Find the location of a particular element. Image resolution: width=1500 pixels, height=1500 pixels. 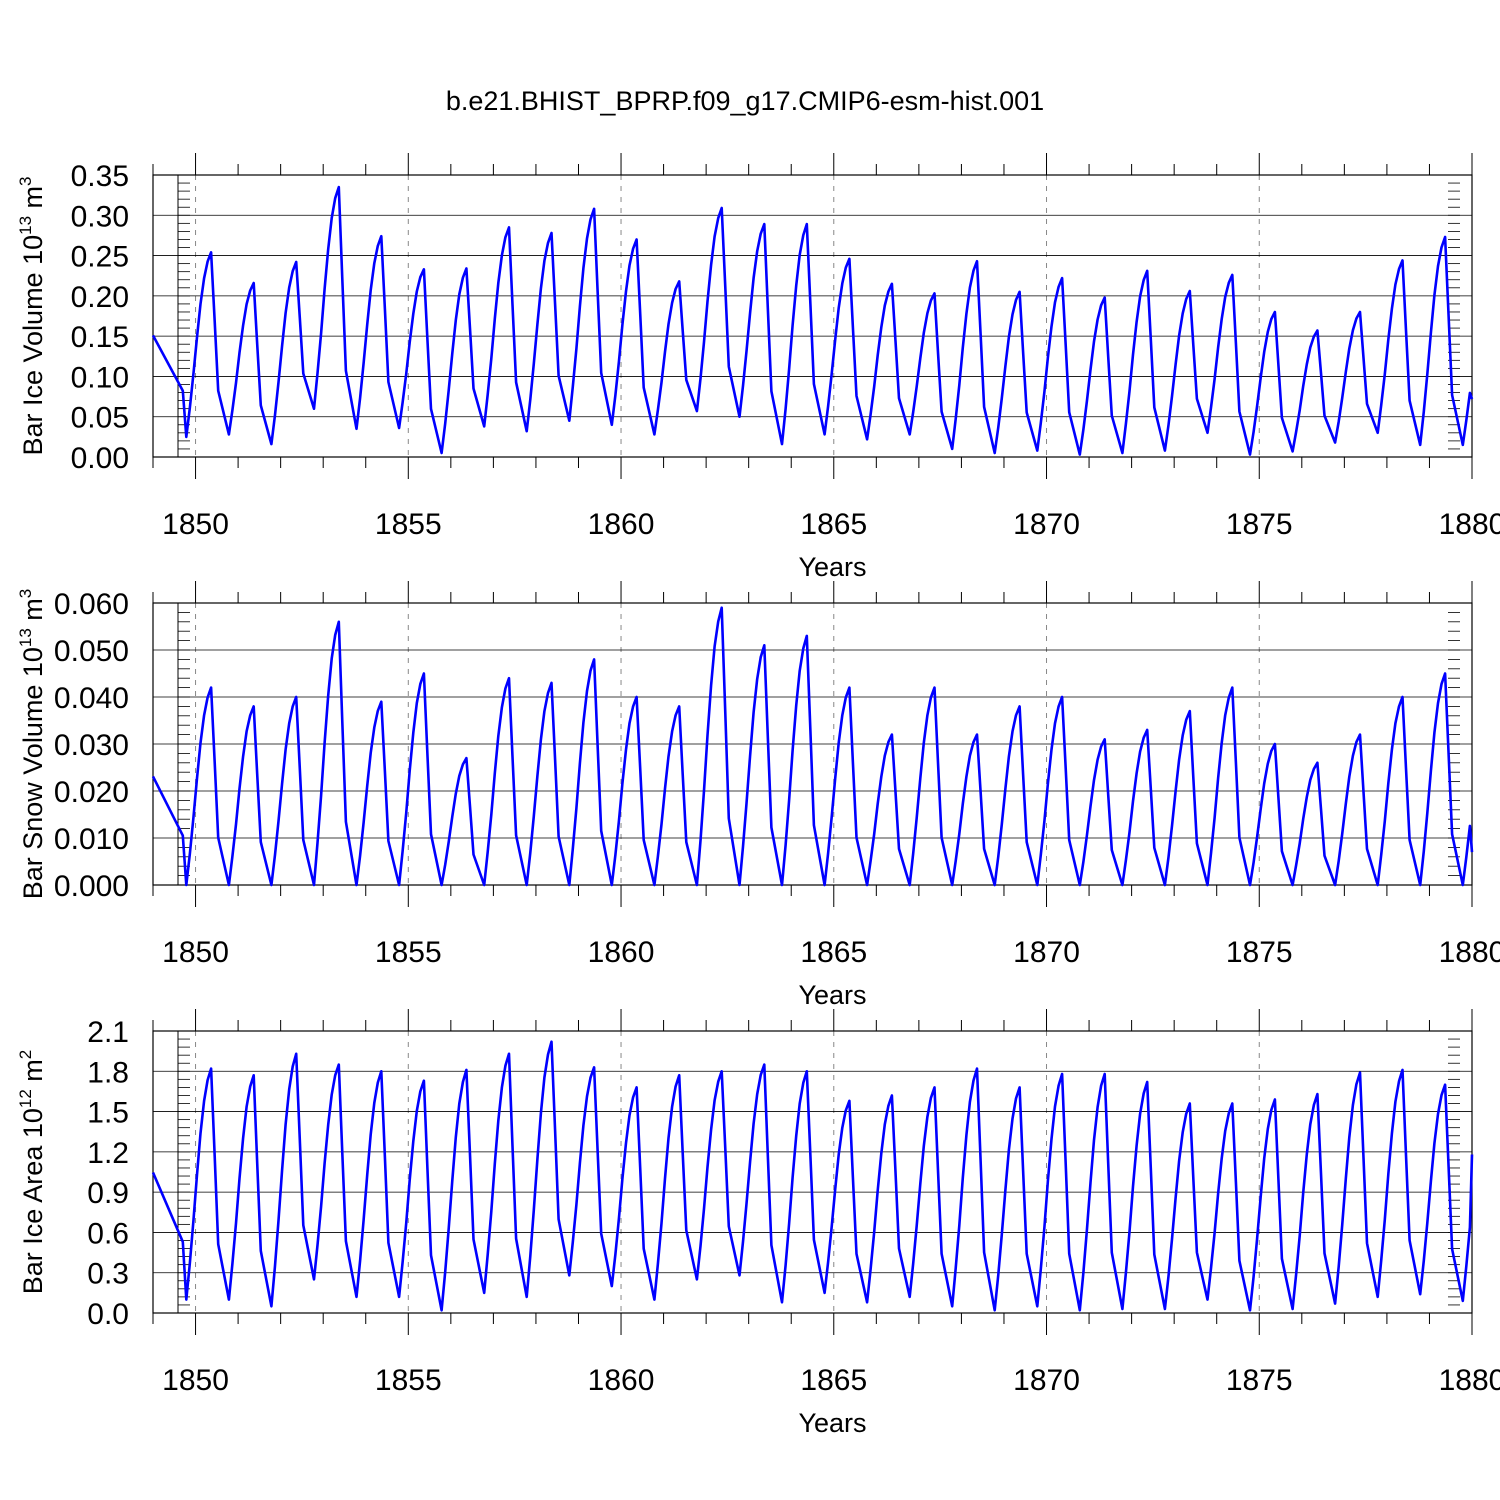

y-tick-label: 0.0 is located at coordinates (108, 1314).